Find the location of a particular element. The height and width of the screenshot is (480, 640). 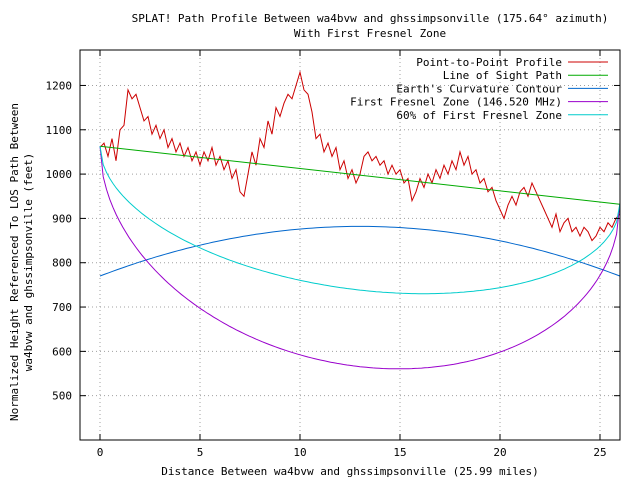

y-tick-label: 700 is located at coordinates (62, 307).